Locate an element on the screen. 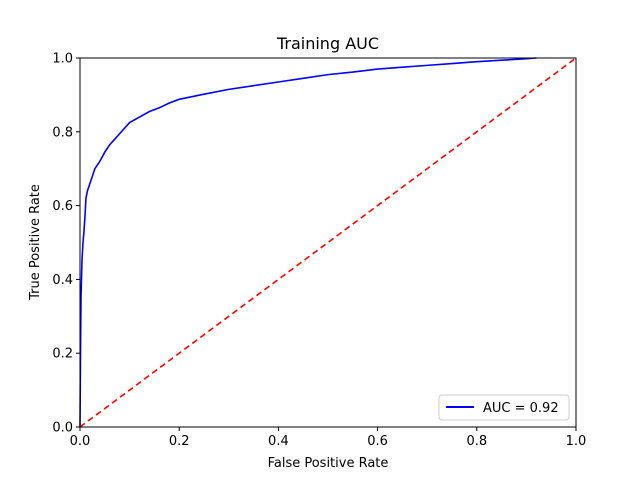 The height and width of the screenshot is (480, 640). x-tick-label: 0.6 is located at coordinates (377, 441).